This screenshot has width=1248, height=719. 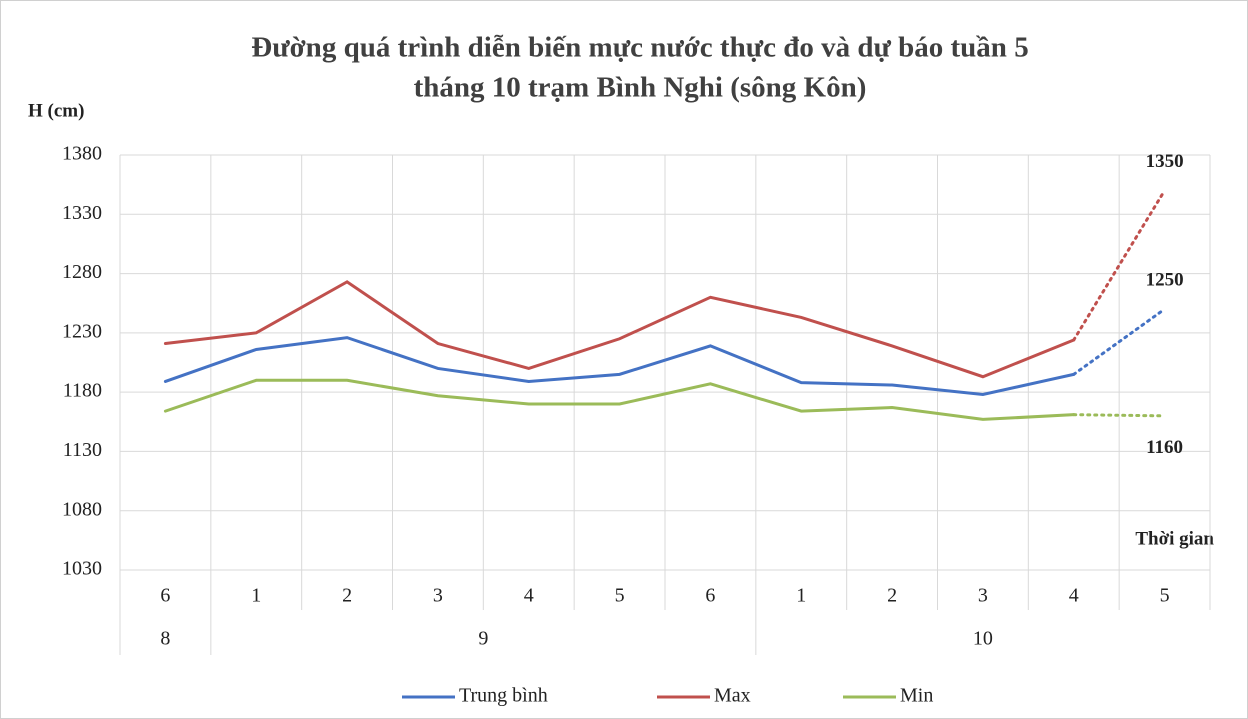 What do you see at coordinates (916, 696) in the screenshot?
I see `legend-label: Min` at bounding box center [916, 696].